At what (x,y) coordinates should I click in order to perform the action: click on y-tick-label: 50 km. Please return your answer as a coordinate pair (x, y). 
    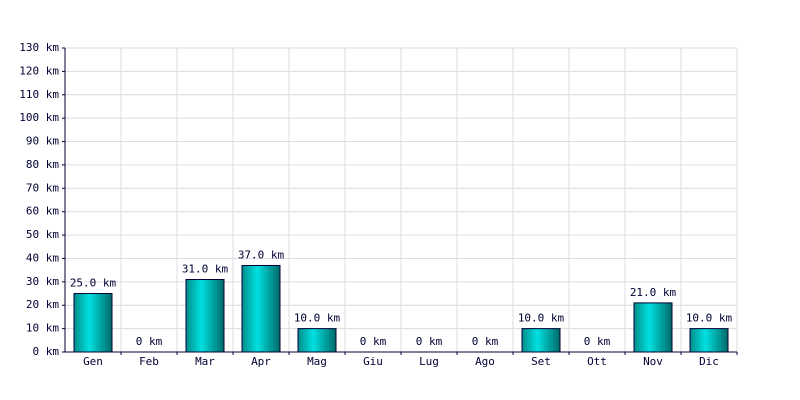
    Looking at the image, I should click on (42, 234).